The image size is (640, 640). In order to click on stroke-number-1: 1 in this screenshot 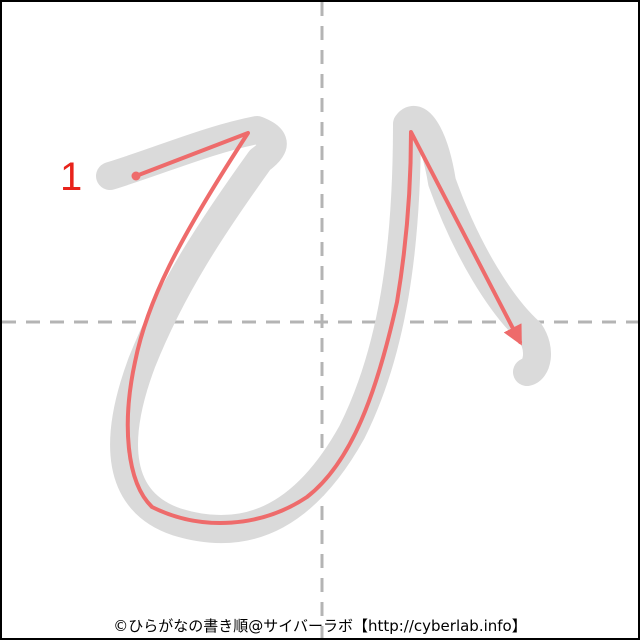, I will do `click(71, 177)`.